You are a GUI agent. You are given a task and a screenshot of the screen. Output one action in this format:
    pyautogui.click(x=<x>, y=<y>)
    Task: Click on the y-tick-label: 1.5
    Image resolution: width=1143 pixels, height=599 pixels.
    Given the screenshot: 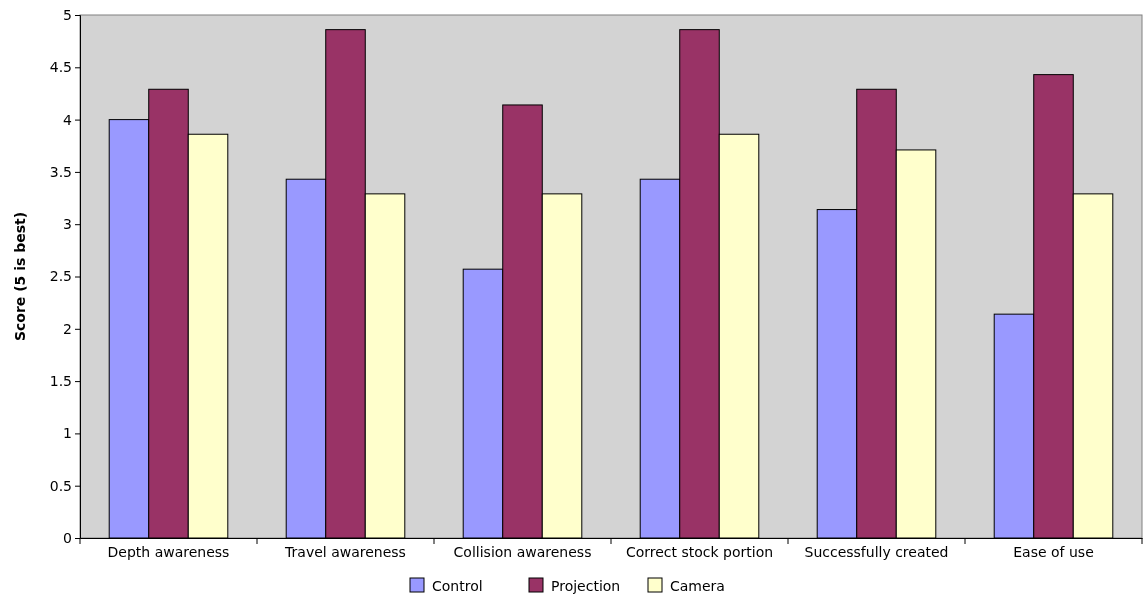 What is the action you would take?
    pyautogui.click(x=60, y=381)
    